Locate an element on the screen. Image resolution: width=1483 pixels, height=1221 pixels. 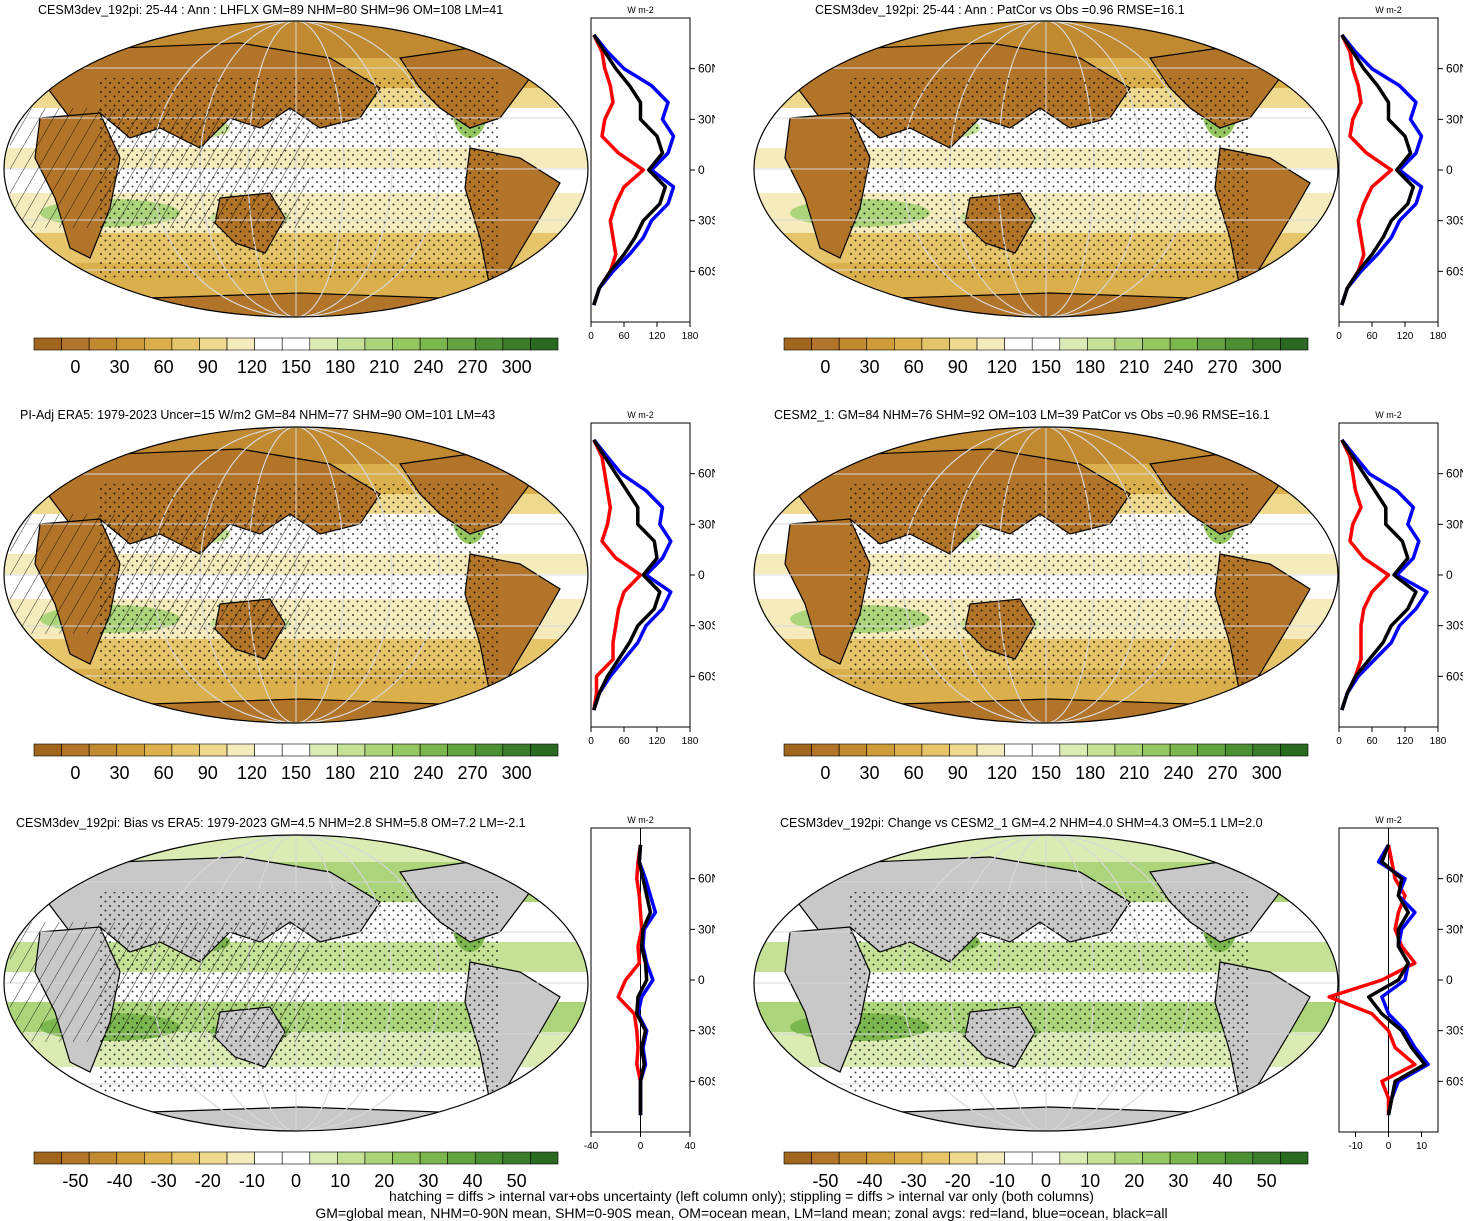
colorbar-label: 240 is located at coordinates (1178, 367).